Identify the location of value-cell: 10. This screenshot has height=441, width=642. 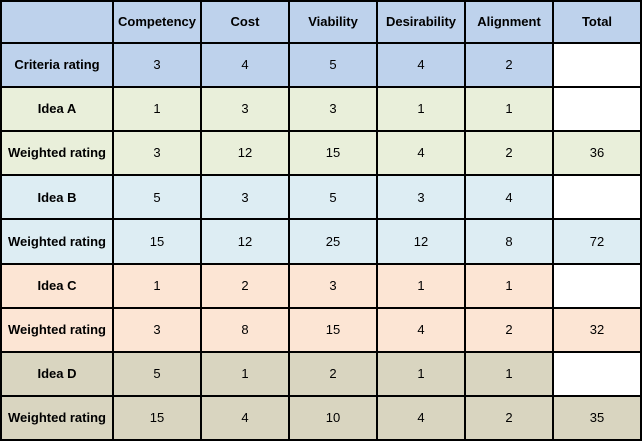
(333, 417).